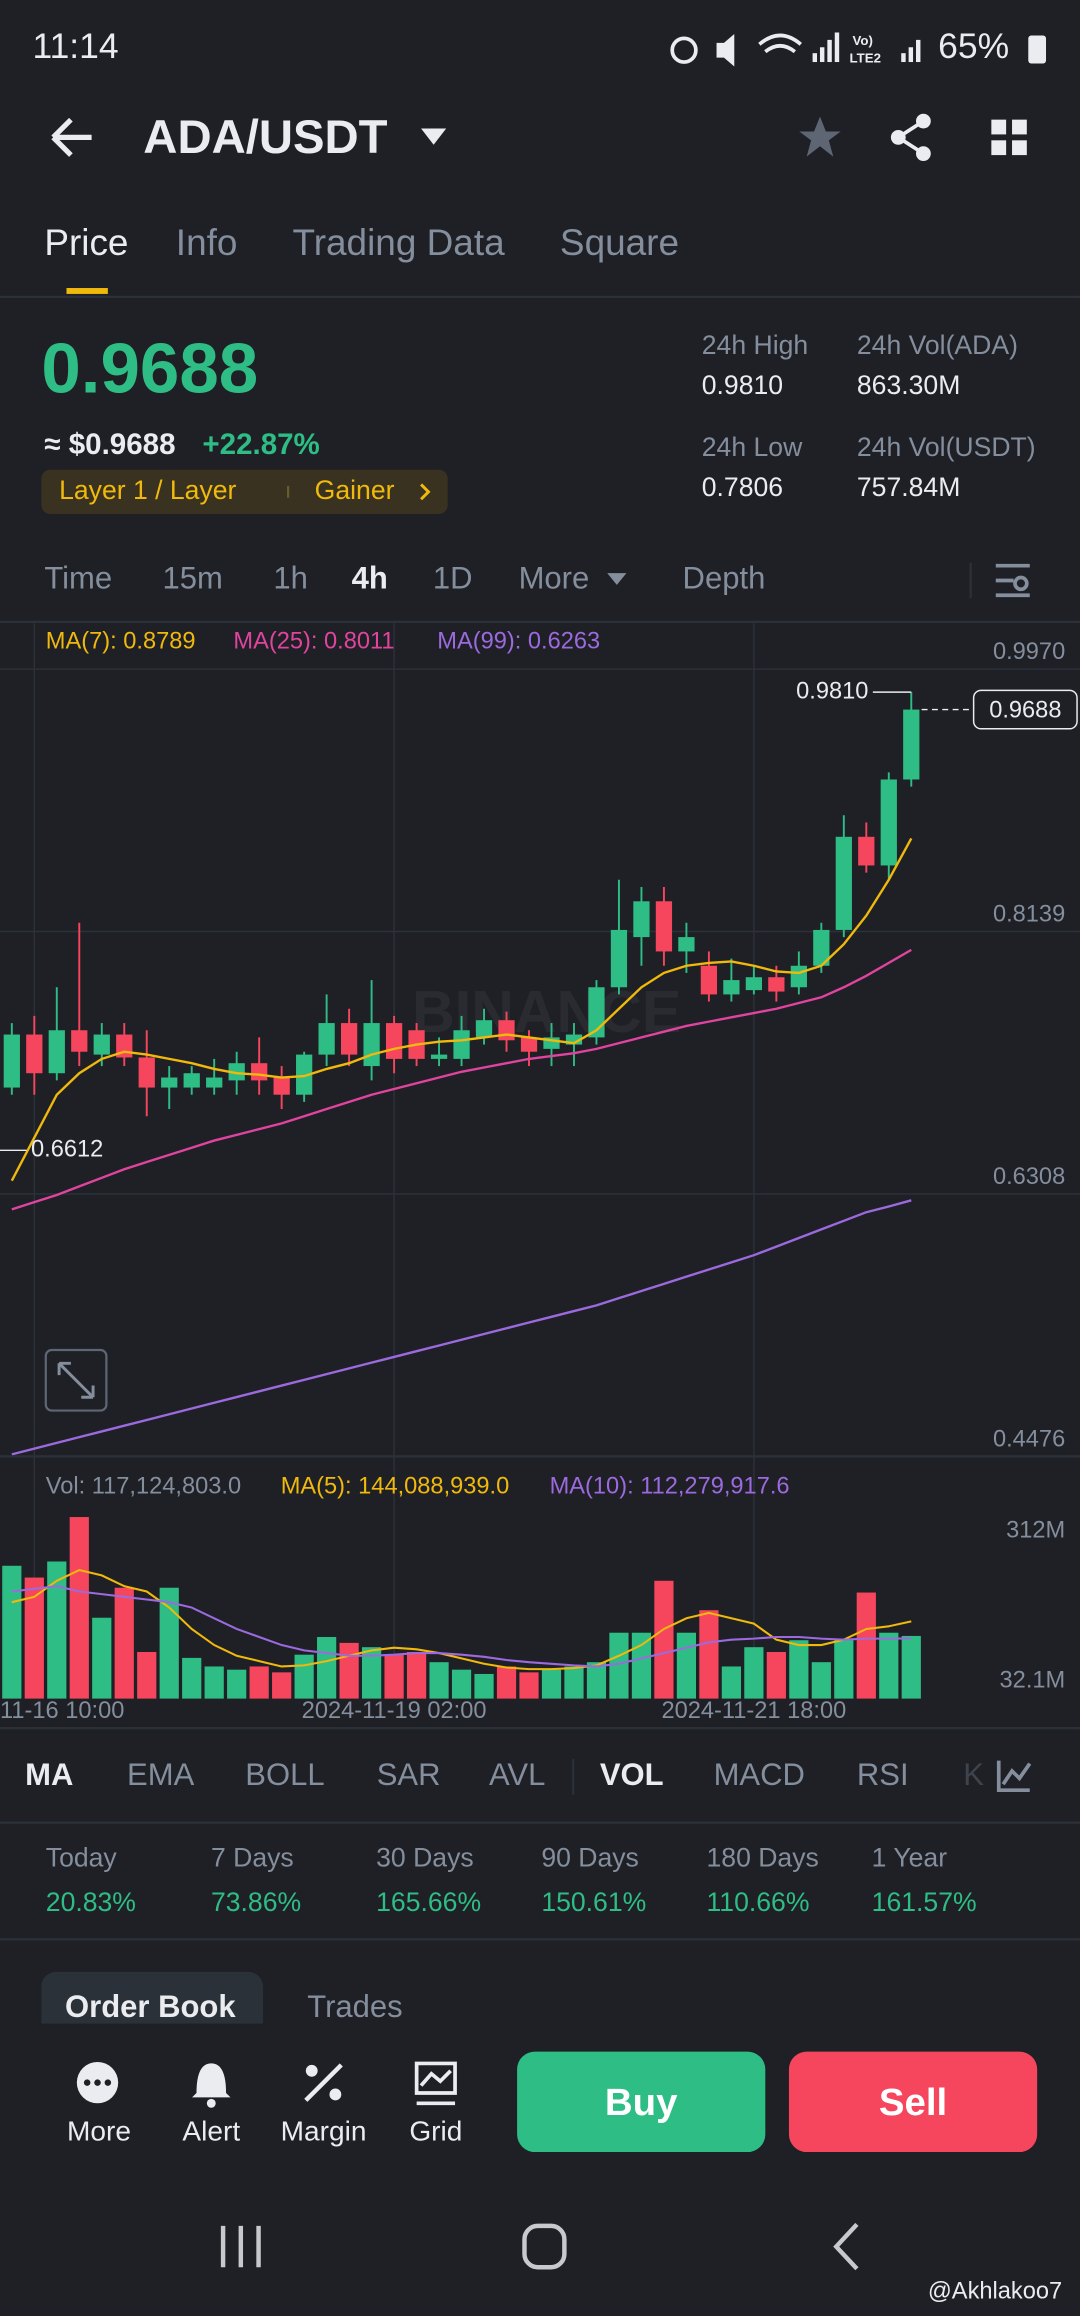  What do you see at coordinates (266, 2084) in the screenshot?
I see `action-icons` at bounding box center [266, 2084].